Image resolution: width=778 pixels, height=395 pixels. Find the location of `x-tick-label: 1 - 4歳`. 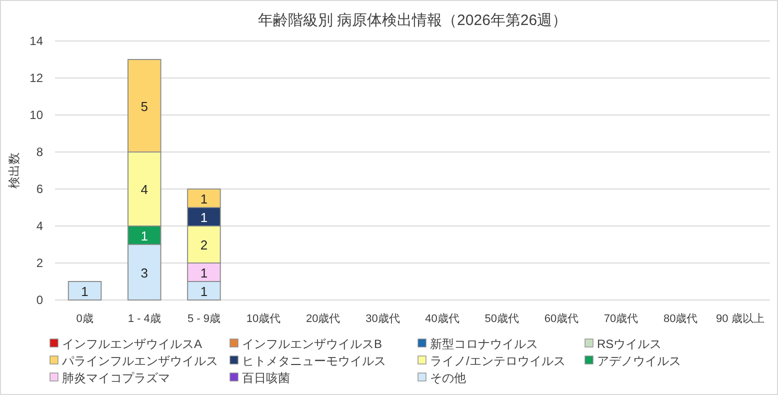

x-tick-label: 1 - 4歳 is located at coordinates (144, 318).